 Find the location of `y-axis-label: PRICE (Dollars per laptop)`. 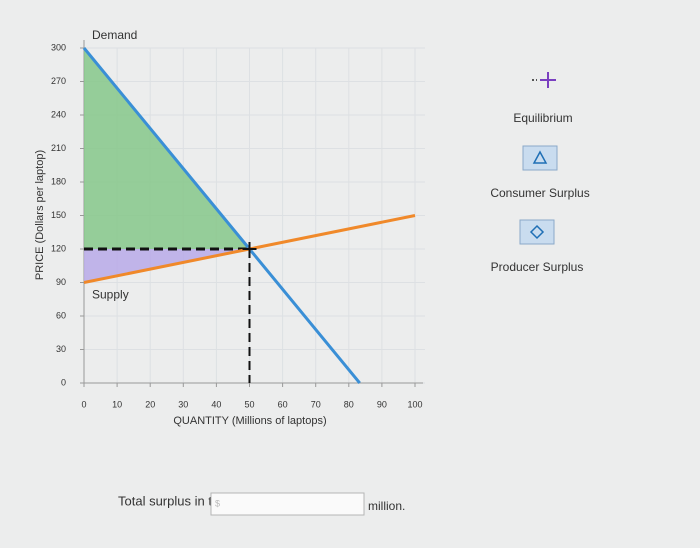

y-axis-label: PRICE (Dollars per laptop) is located at coordinates (40, 215).